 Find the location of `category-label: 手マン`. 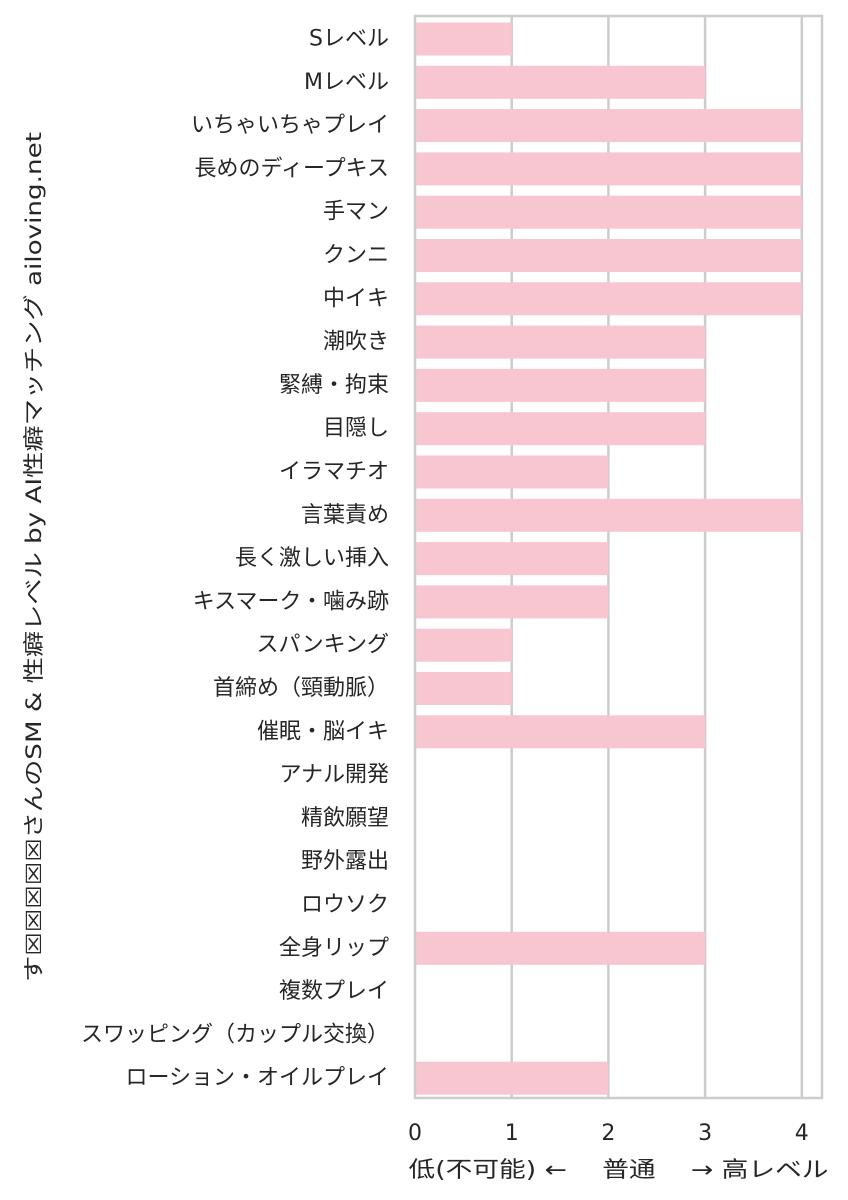

category-label: 手マン is located at coordinates (356, 212).